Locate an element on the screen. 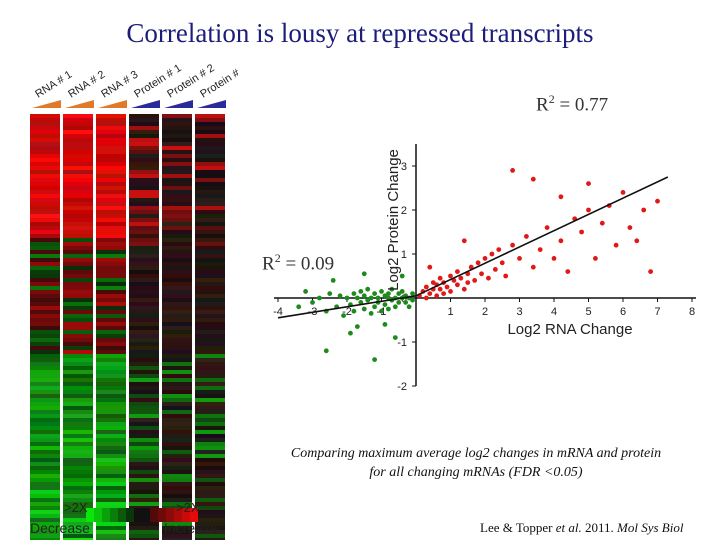  r2-induced-prefix: R is located at coordinates (542, 105).